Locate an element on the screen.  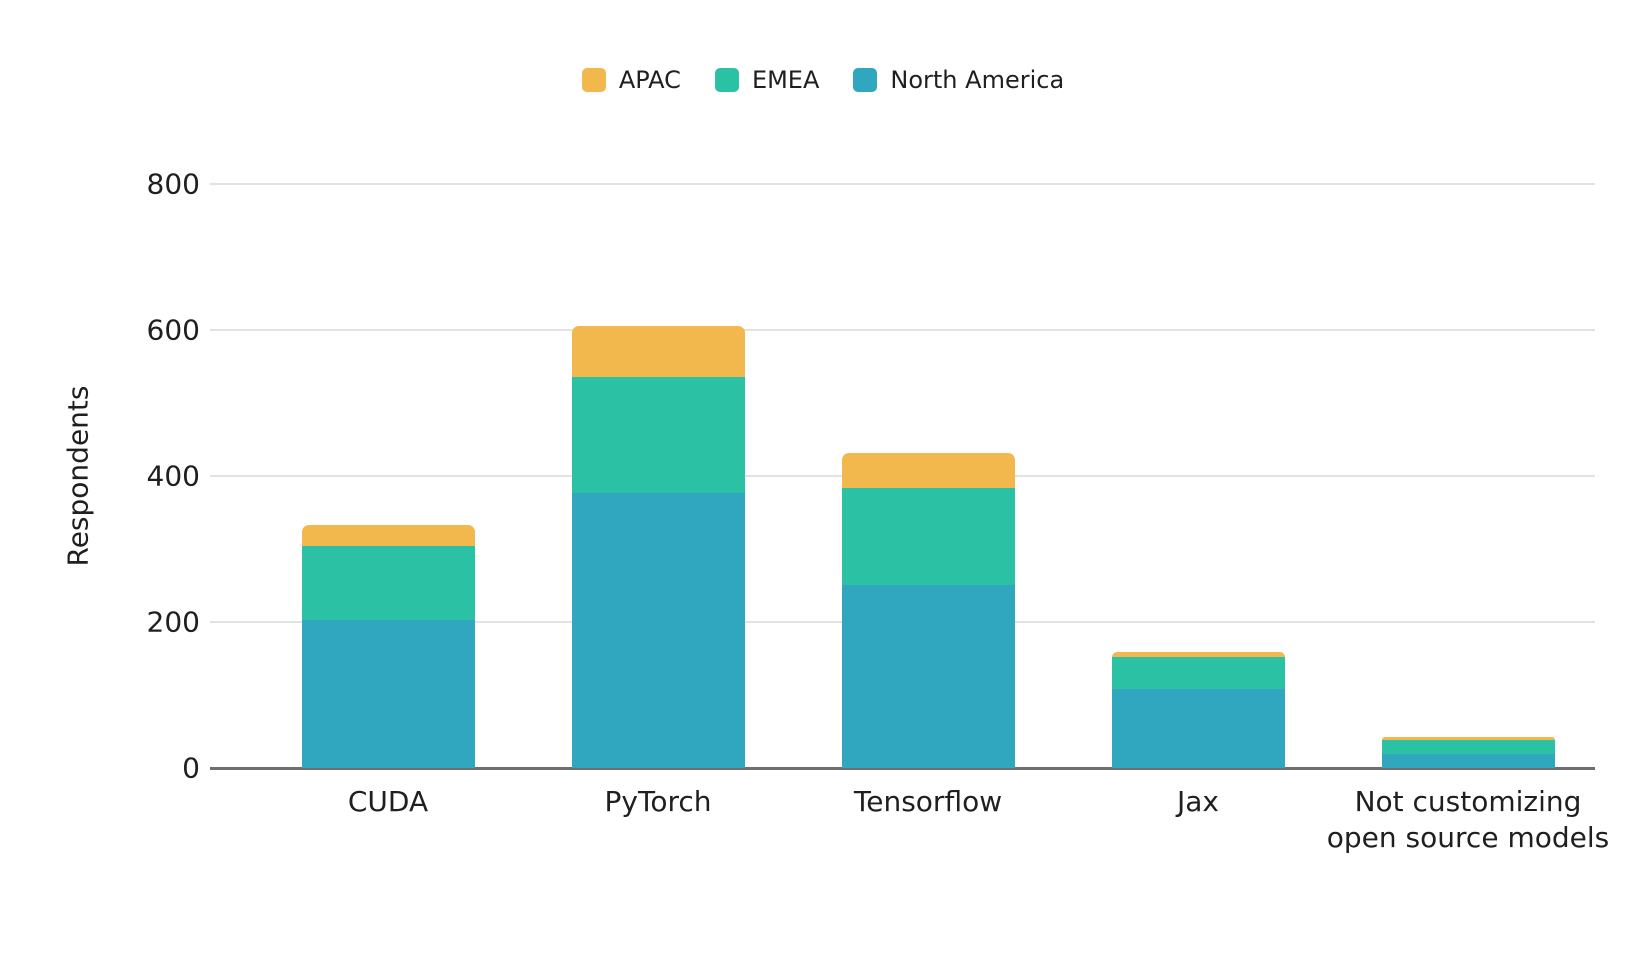
legend-label: North America is located at coordinates (977, 80).